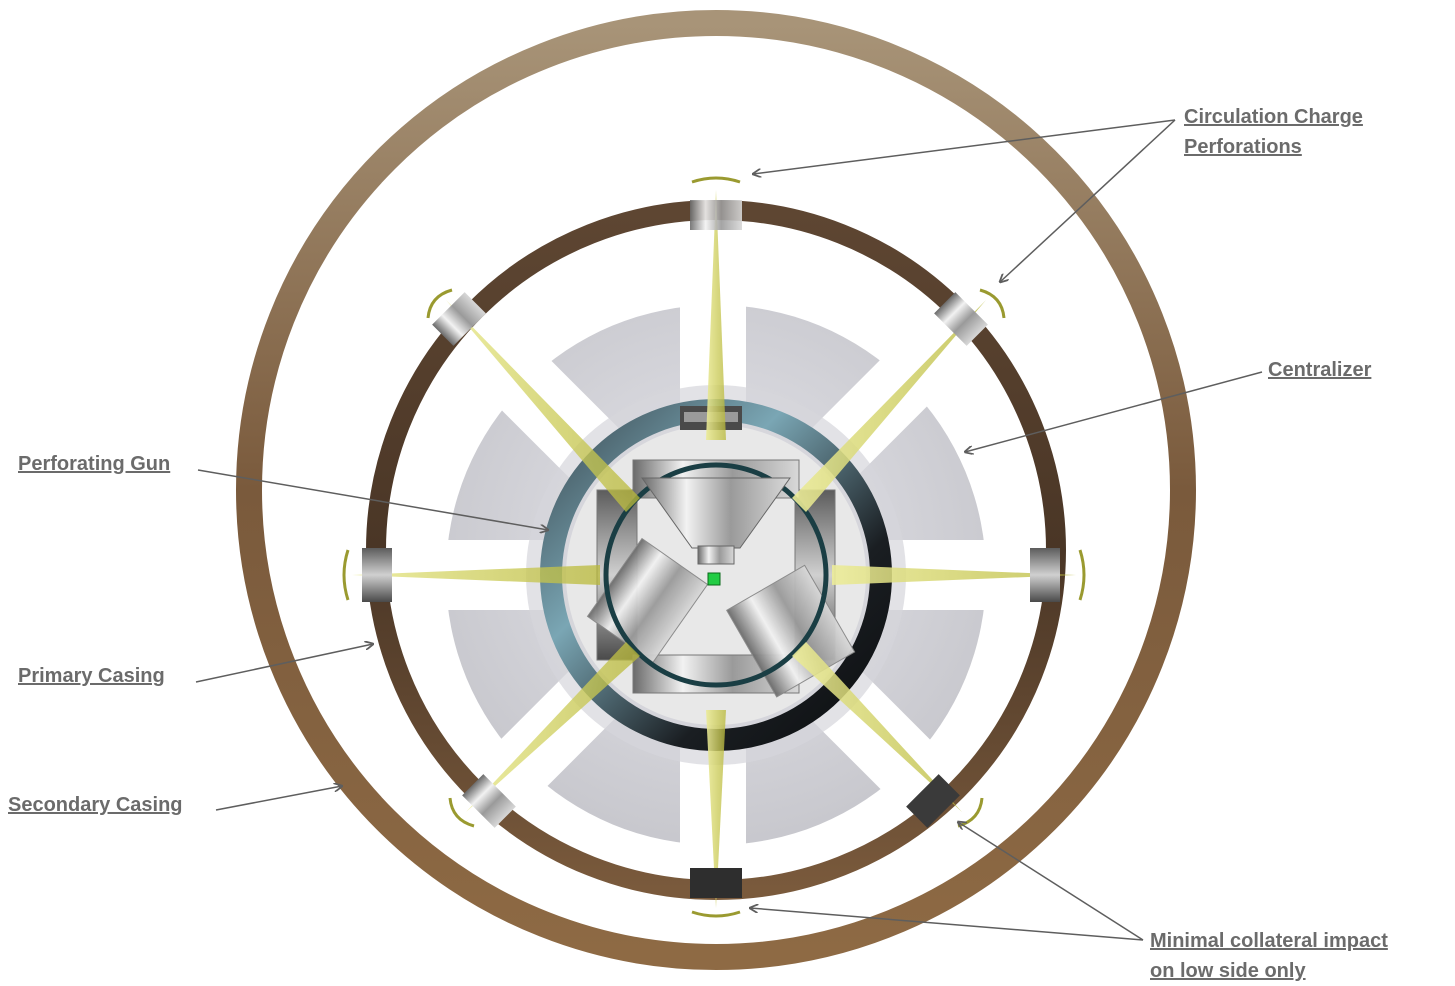 The image size is (1455, 986). What do you see at coordinates (1051, 881) in the screenshot?
I see `leader-minimal-b` at bounding box center [1051, 881].